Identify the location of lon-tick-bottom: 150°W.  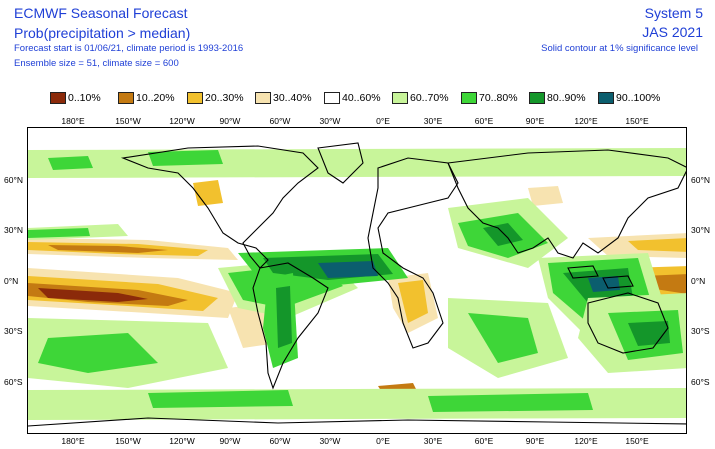
(128, 441).